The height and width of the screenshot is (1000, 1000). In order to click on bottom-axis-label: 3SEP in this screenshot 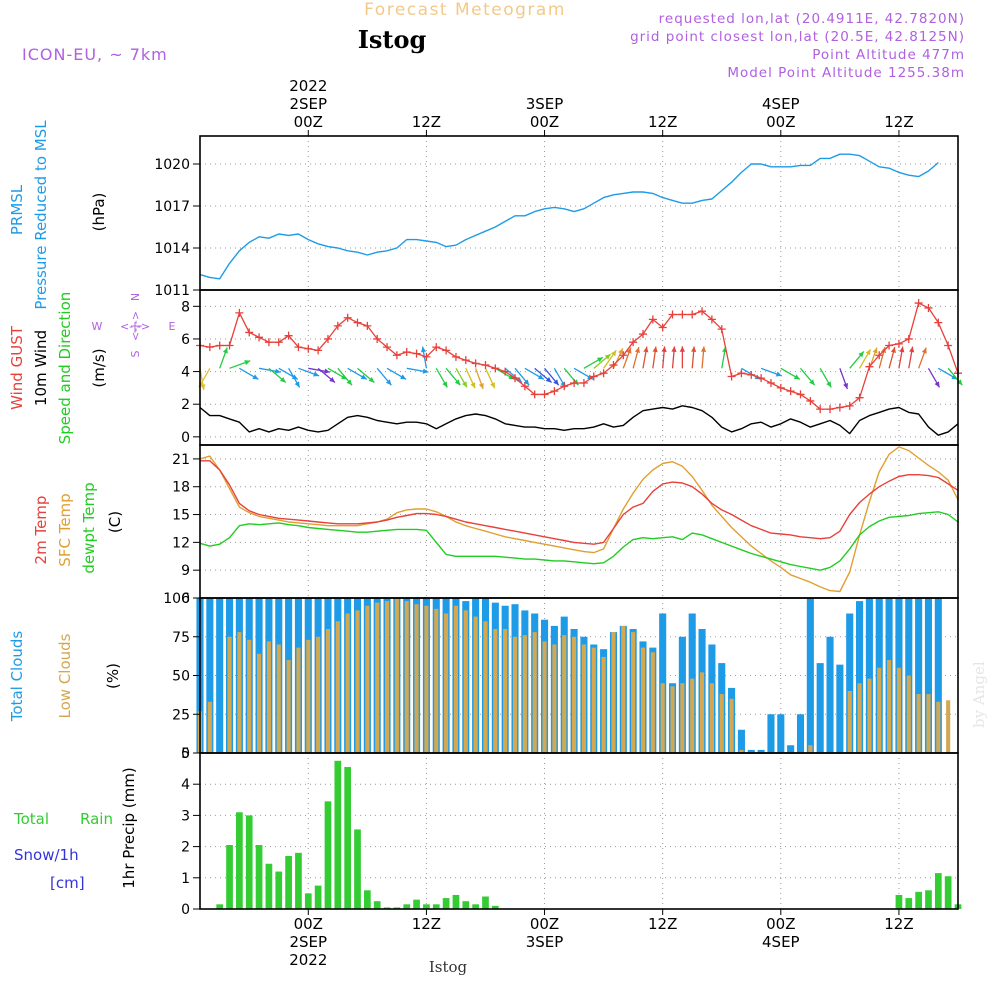, I will do `click(545, 942)`.